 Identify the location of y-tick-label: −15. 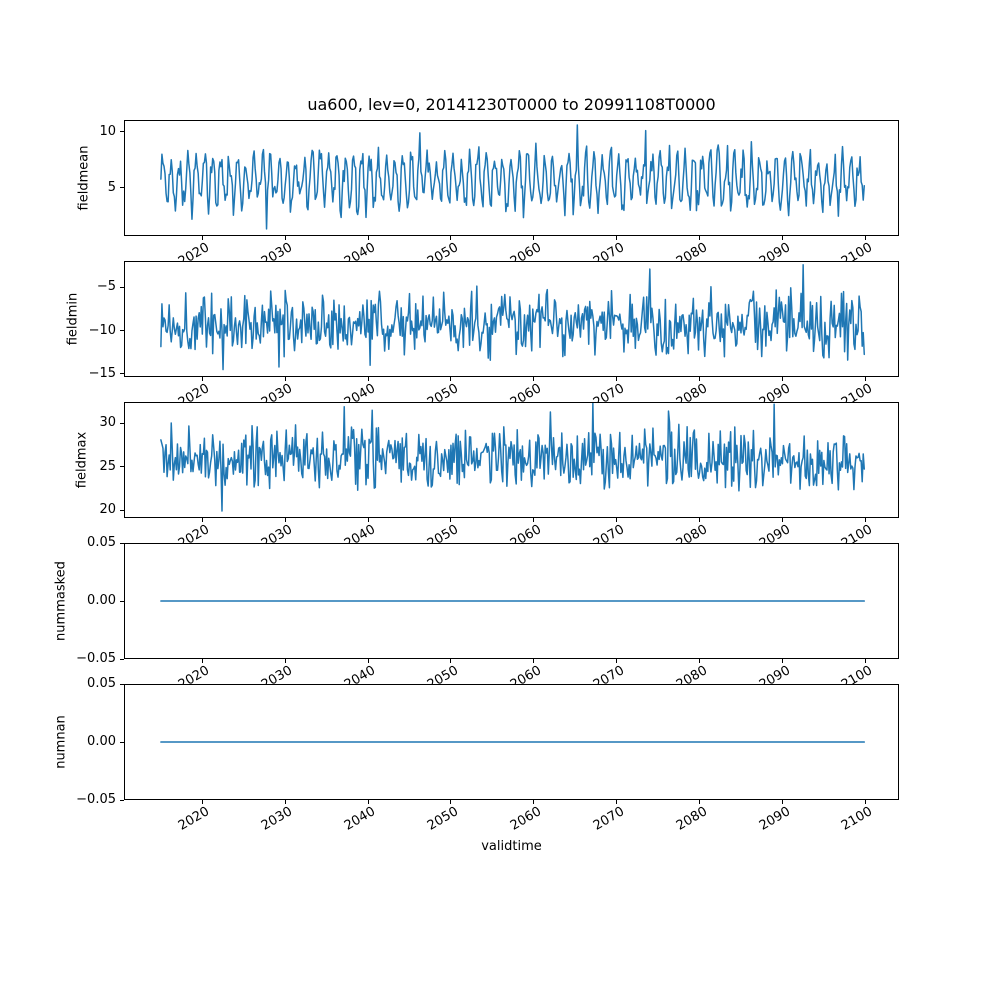
(102, 373).